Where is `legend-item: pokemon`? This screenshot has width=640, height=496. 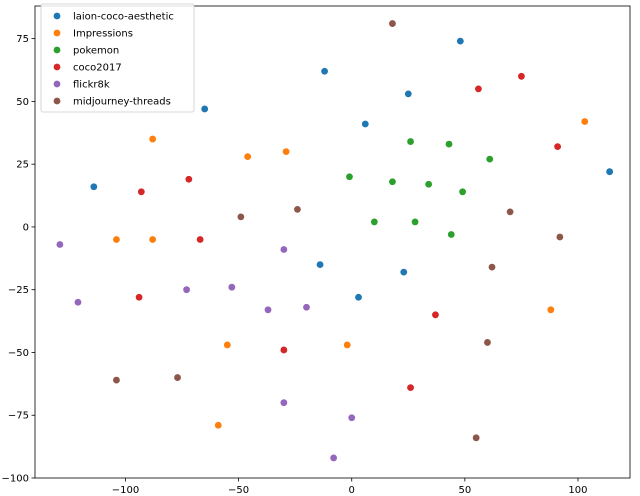
legend-item: pokemon is located at coordinates (86, 51).